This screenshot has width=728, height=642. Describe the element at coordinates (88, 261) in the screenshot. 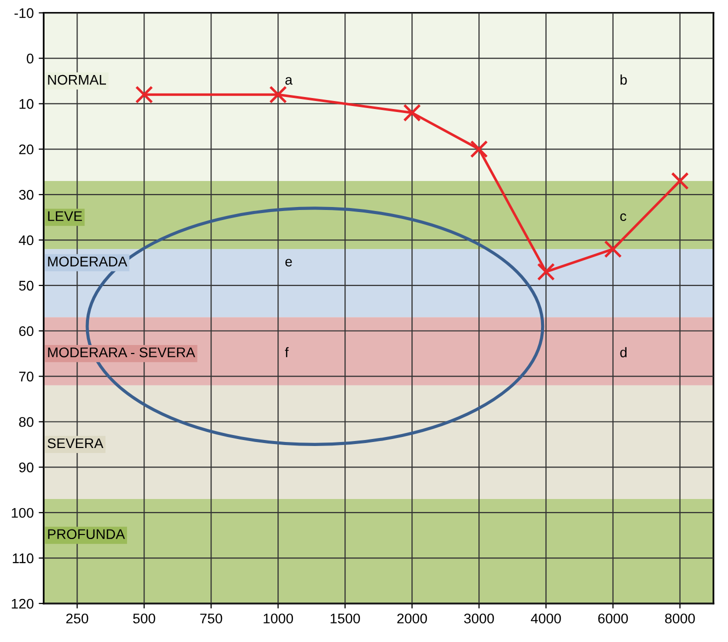

I see `band-label: MODERADA` at that location.